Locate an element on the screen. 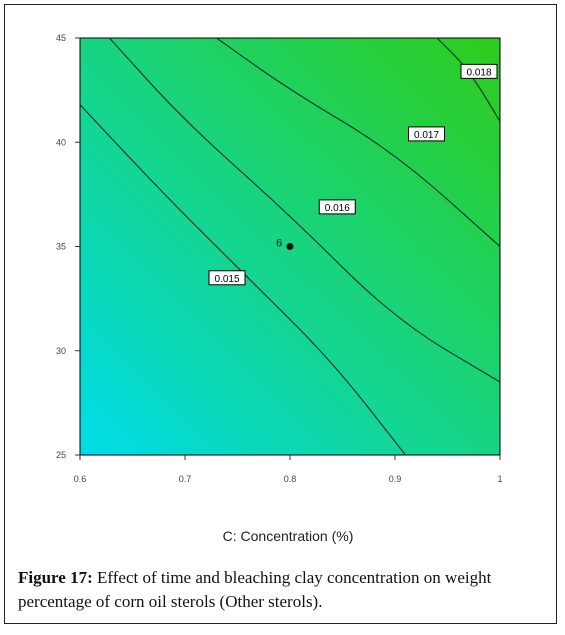 Image resolution: width=565 pixels, height=635 pixels. y-tick-label: 30 is located at coordinates (61, 351).